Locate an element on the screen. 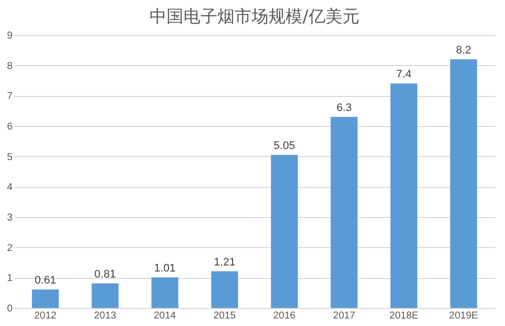 The width and height of the screenshot is (505, 326). data-label: 1.01 is located at coordinates (165, 268).